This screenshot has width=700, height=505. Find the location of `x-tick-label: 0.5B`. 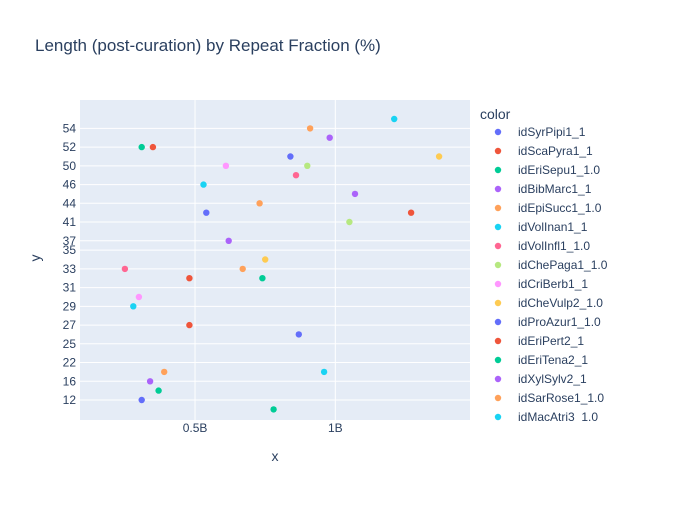

x-tick-label: 0.5B is located at coordinates (195, 428).